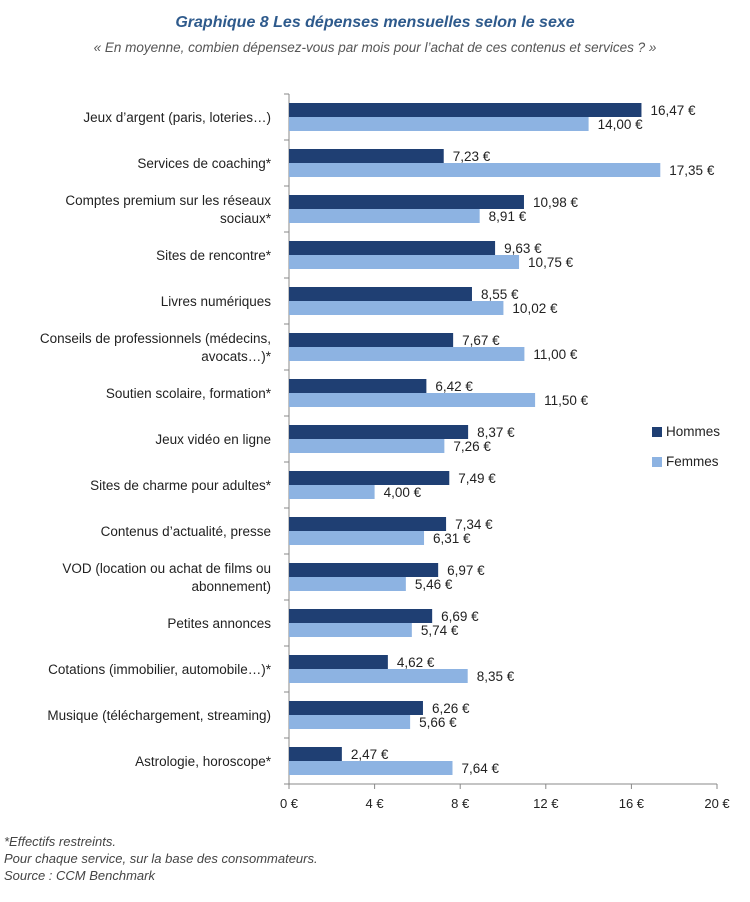 The width and height of the screenshot is (750, 902). Describe the element at coordinates (416, 662) in the screenshot. I see `data-label-hommes: 4,62 €` at that location.